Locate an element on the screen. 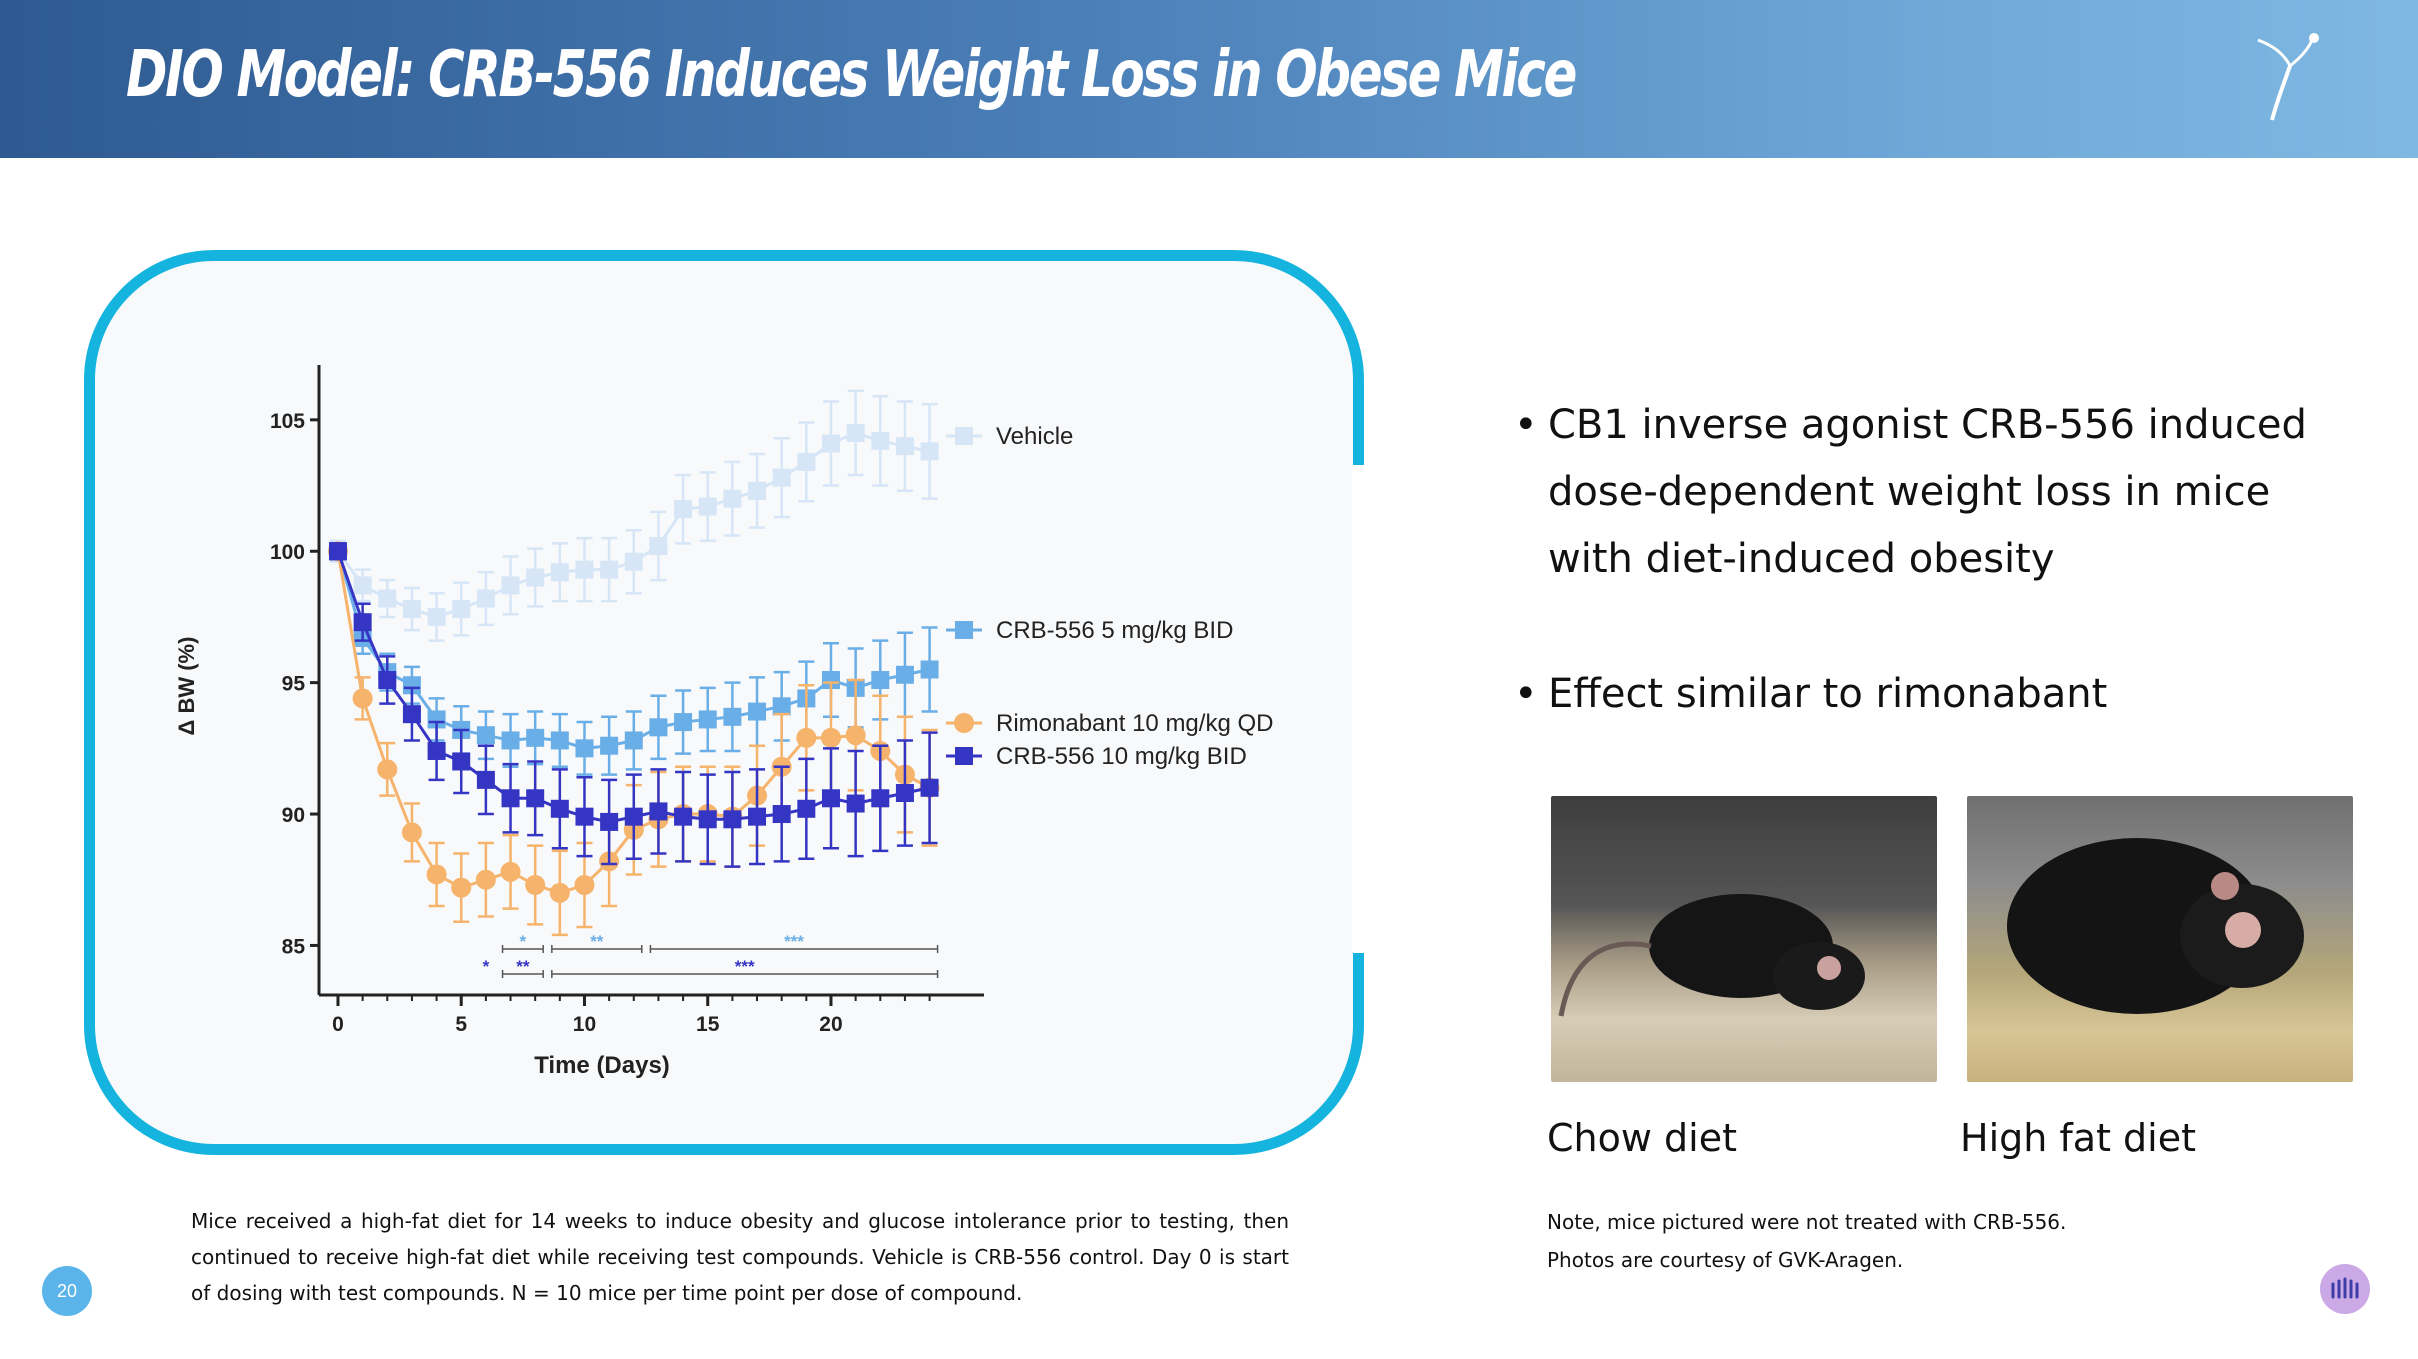 The height and width of the screenshot is (1359, 2418). chow-diet-mouse-photo is located at coordinates (1744, 939).